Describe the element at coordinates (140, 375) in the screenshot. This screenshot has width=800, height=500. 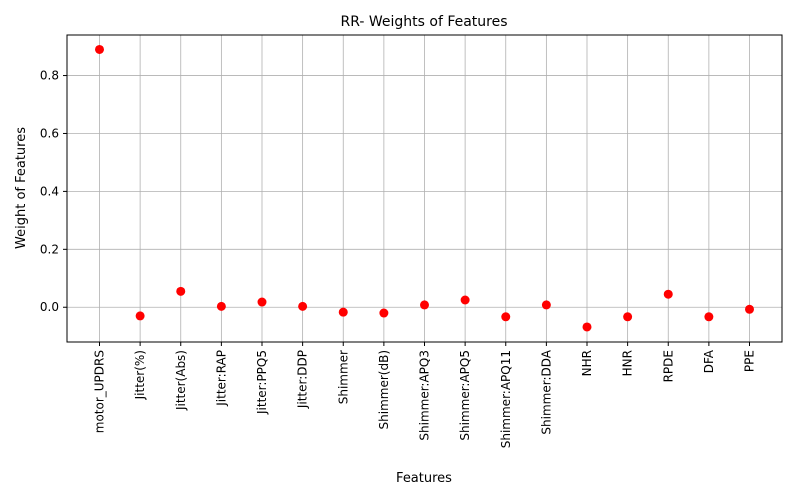
I see `x-tick-label: Jitter(%)` at that location.